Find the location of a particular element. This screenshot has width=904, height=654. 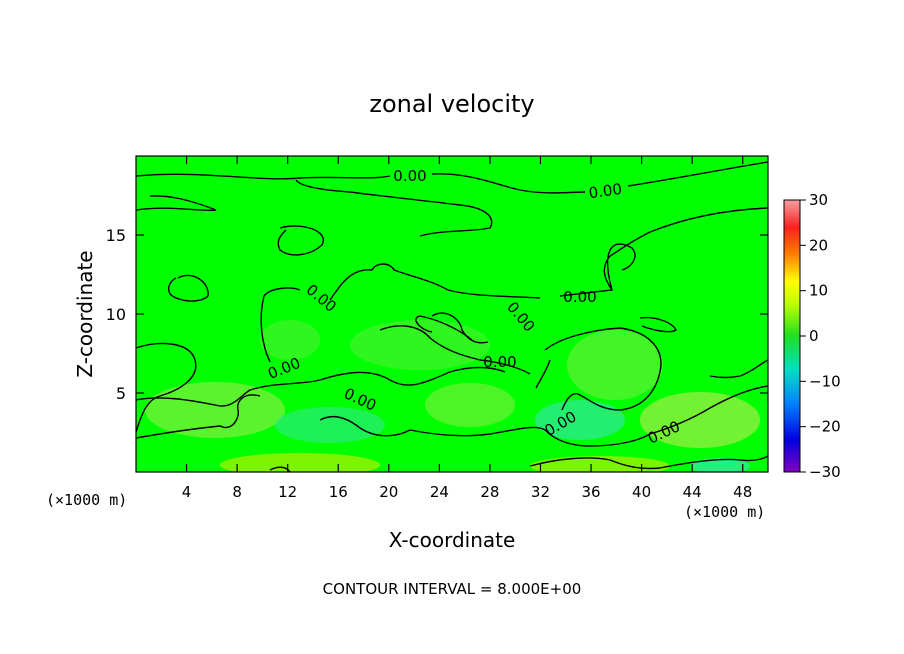

x-tick-label: 4 is located at coordinates (187, 492).